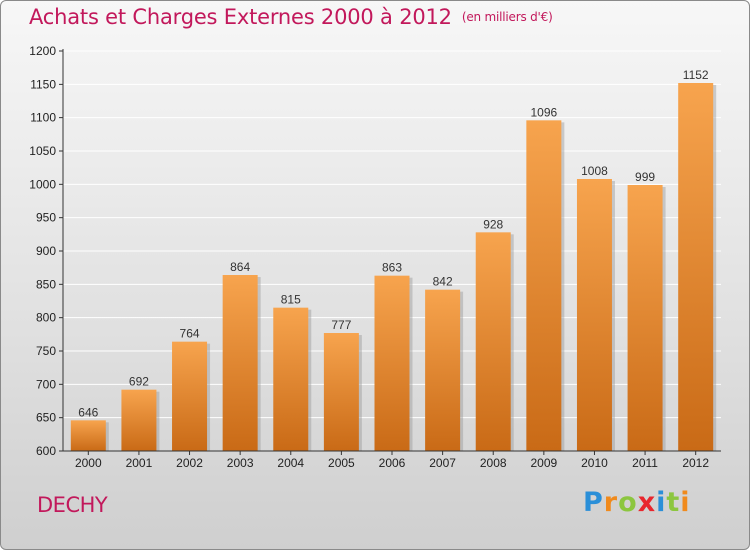 The width and height of the screenshot is (750, 550). What do you see at coordinates (240, 267) in the screenshot?
I see `data-label: 864` at bounding box center [240, 267].